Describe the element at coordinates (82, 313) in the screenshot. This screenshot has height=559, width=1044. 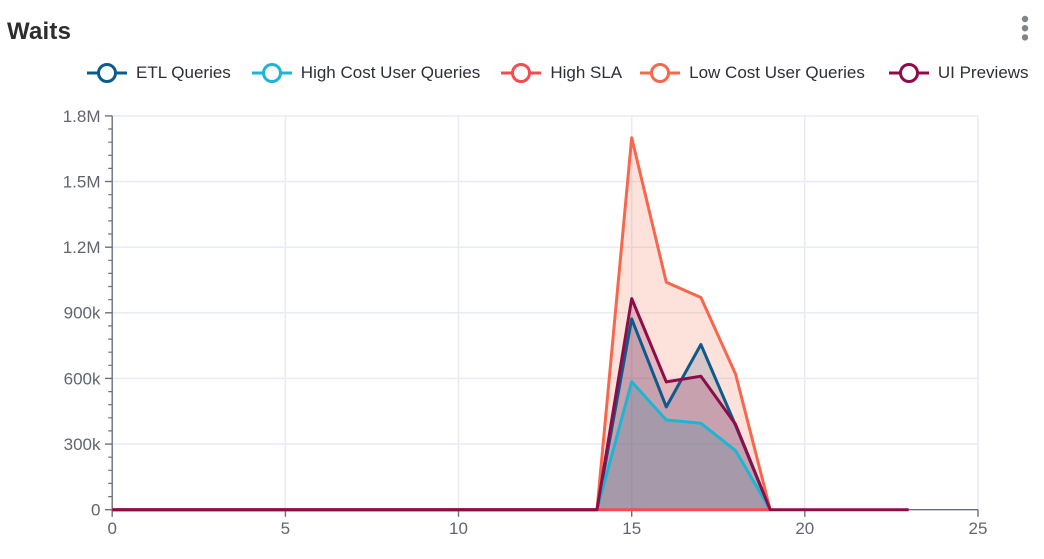
I see `svg-text: 900k` at that location.